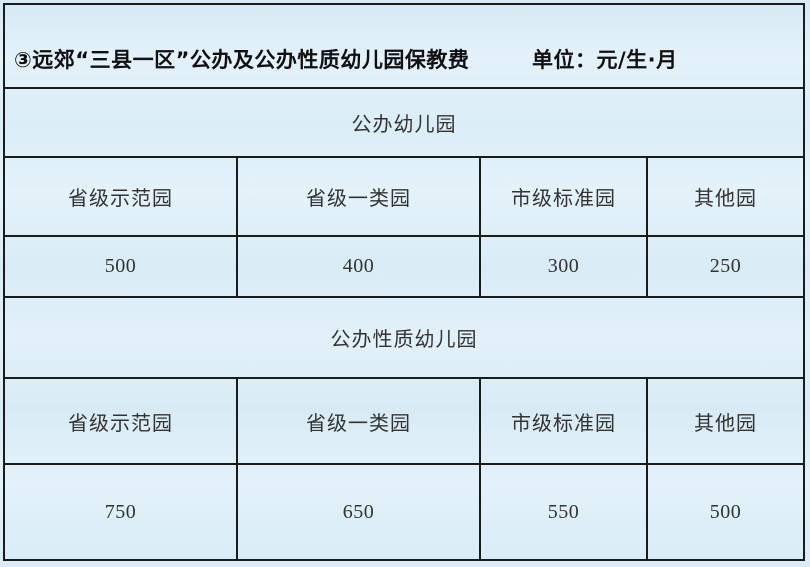  I want to click on value-row: 500 400 300 250, so click(404, 267).